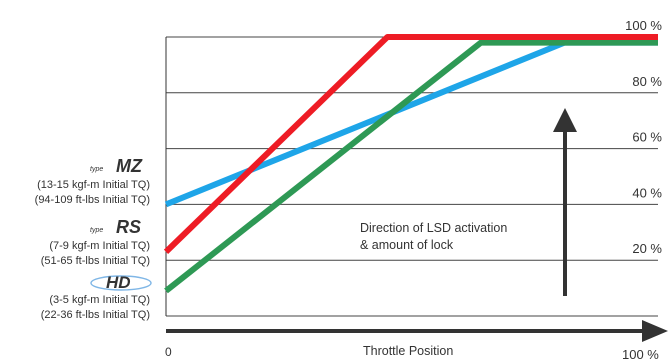  I want to click on mz-line-1: (13-15 kgf-m Initial TQ), so click(93, 185).